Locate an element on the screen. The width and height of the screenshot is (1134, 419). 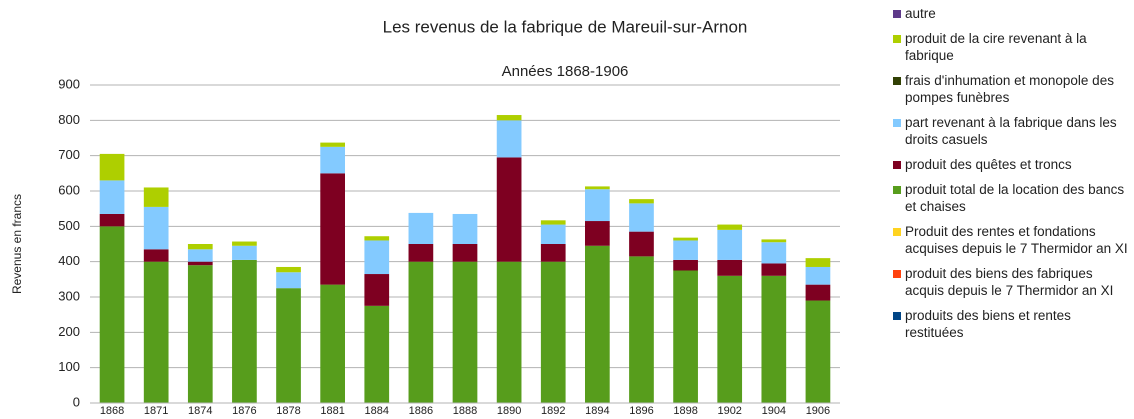
y-tick-label: 100 is located at coordinates (69, 366).